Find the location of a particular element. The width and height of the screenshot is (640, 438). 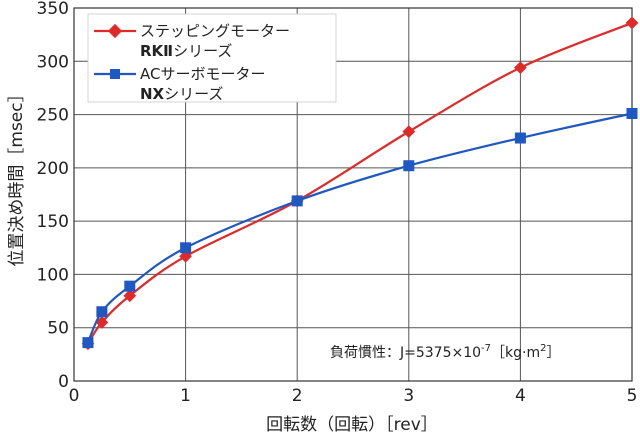

y-axis-title: 位置決め時間［msec］ is located at coordinates (17, 175).